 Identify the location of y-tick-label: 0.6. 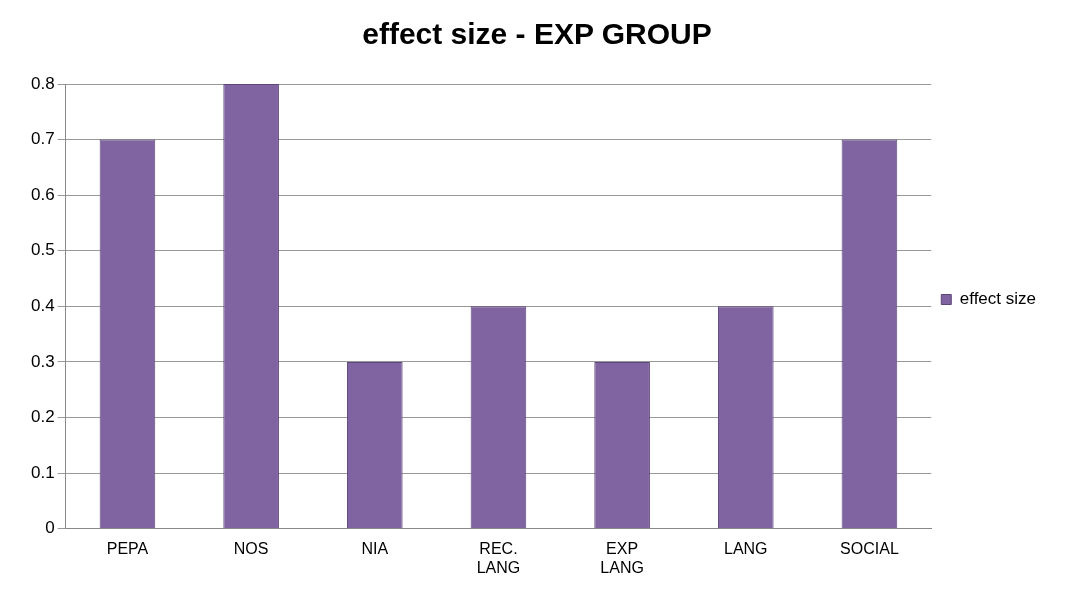
(42, 194).